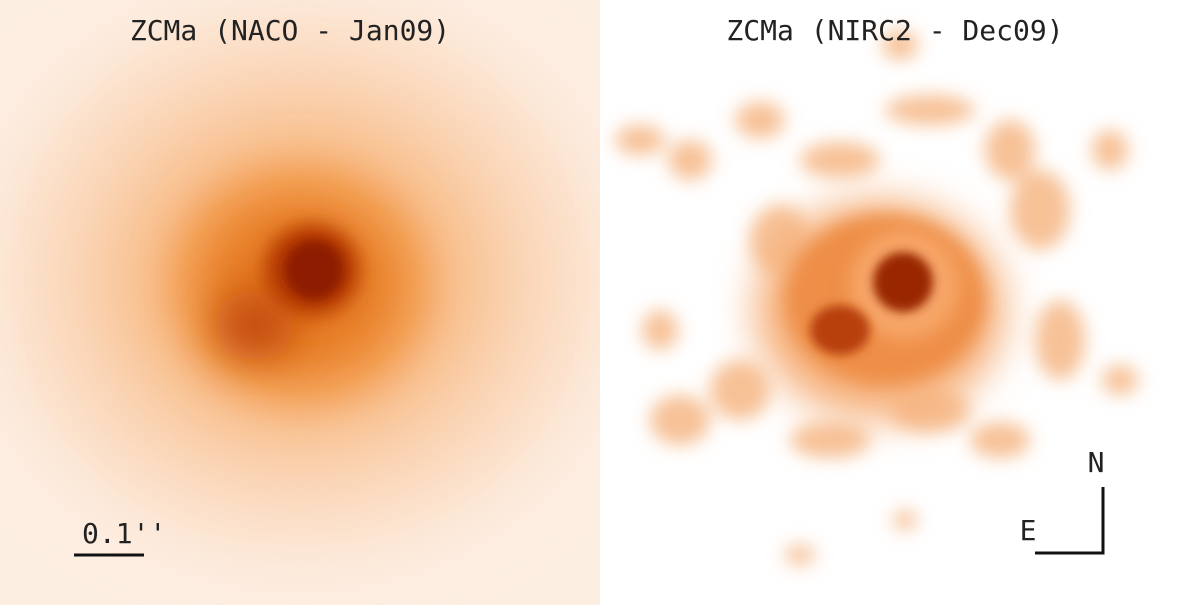 This screenshot has width=1200, height=605. Describe the element at coordinates (894, 30) in the screenshot. I see `panel-title: ZCMa (NIRC2 - Dec09)` at that location.